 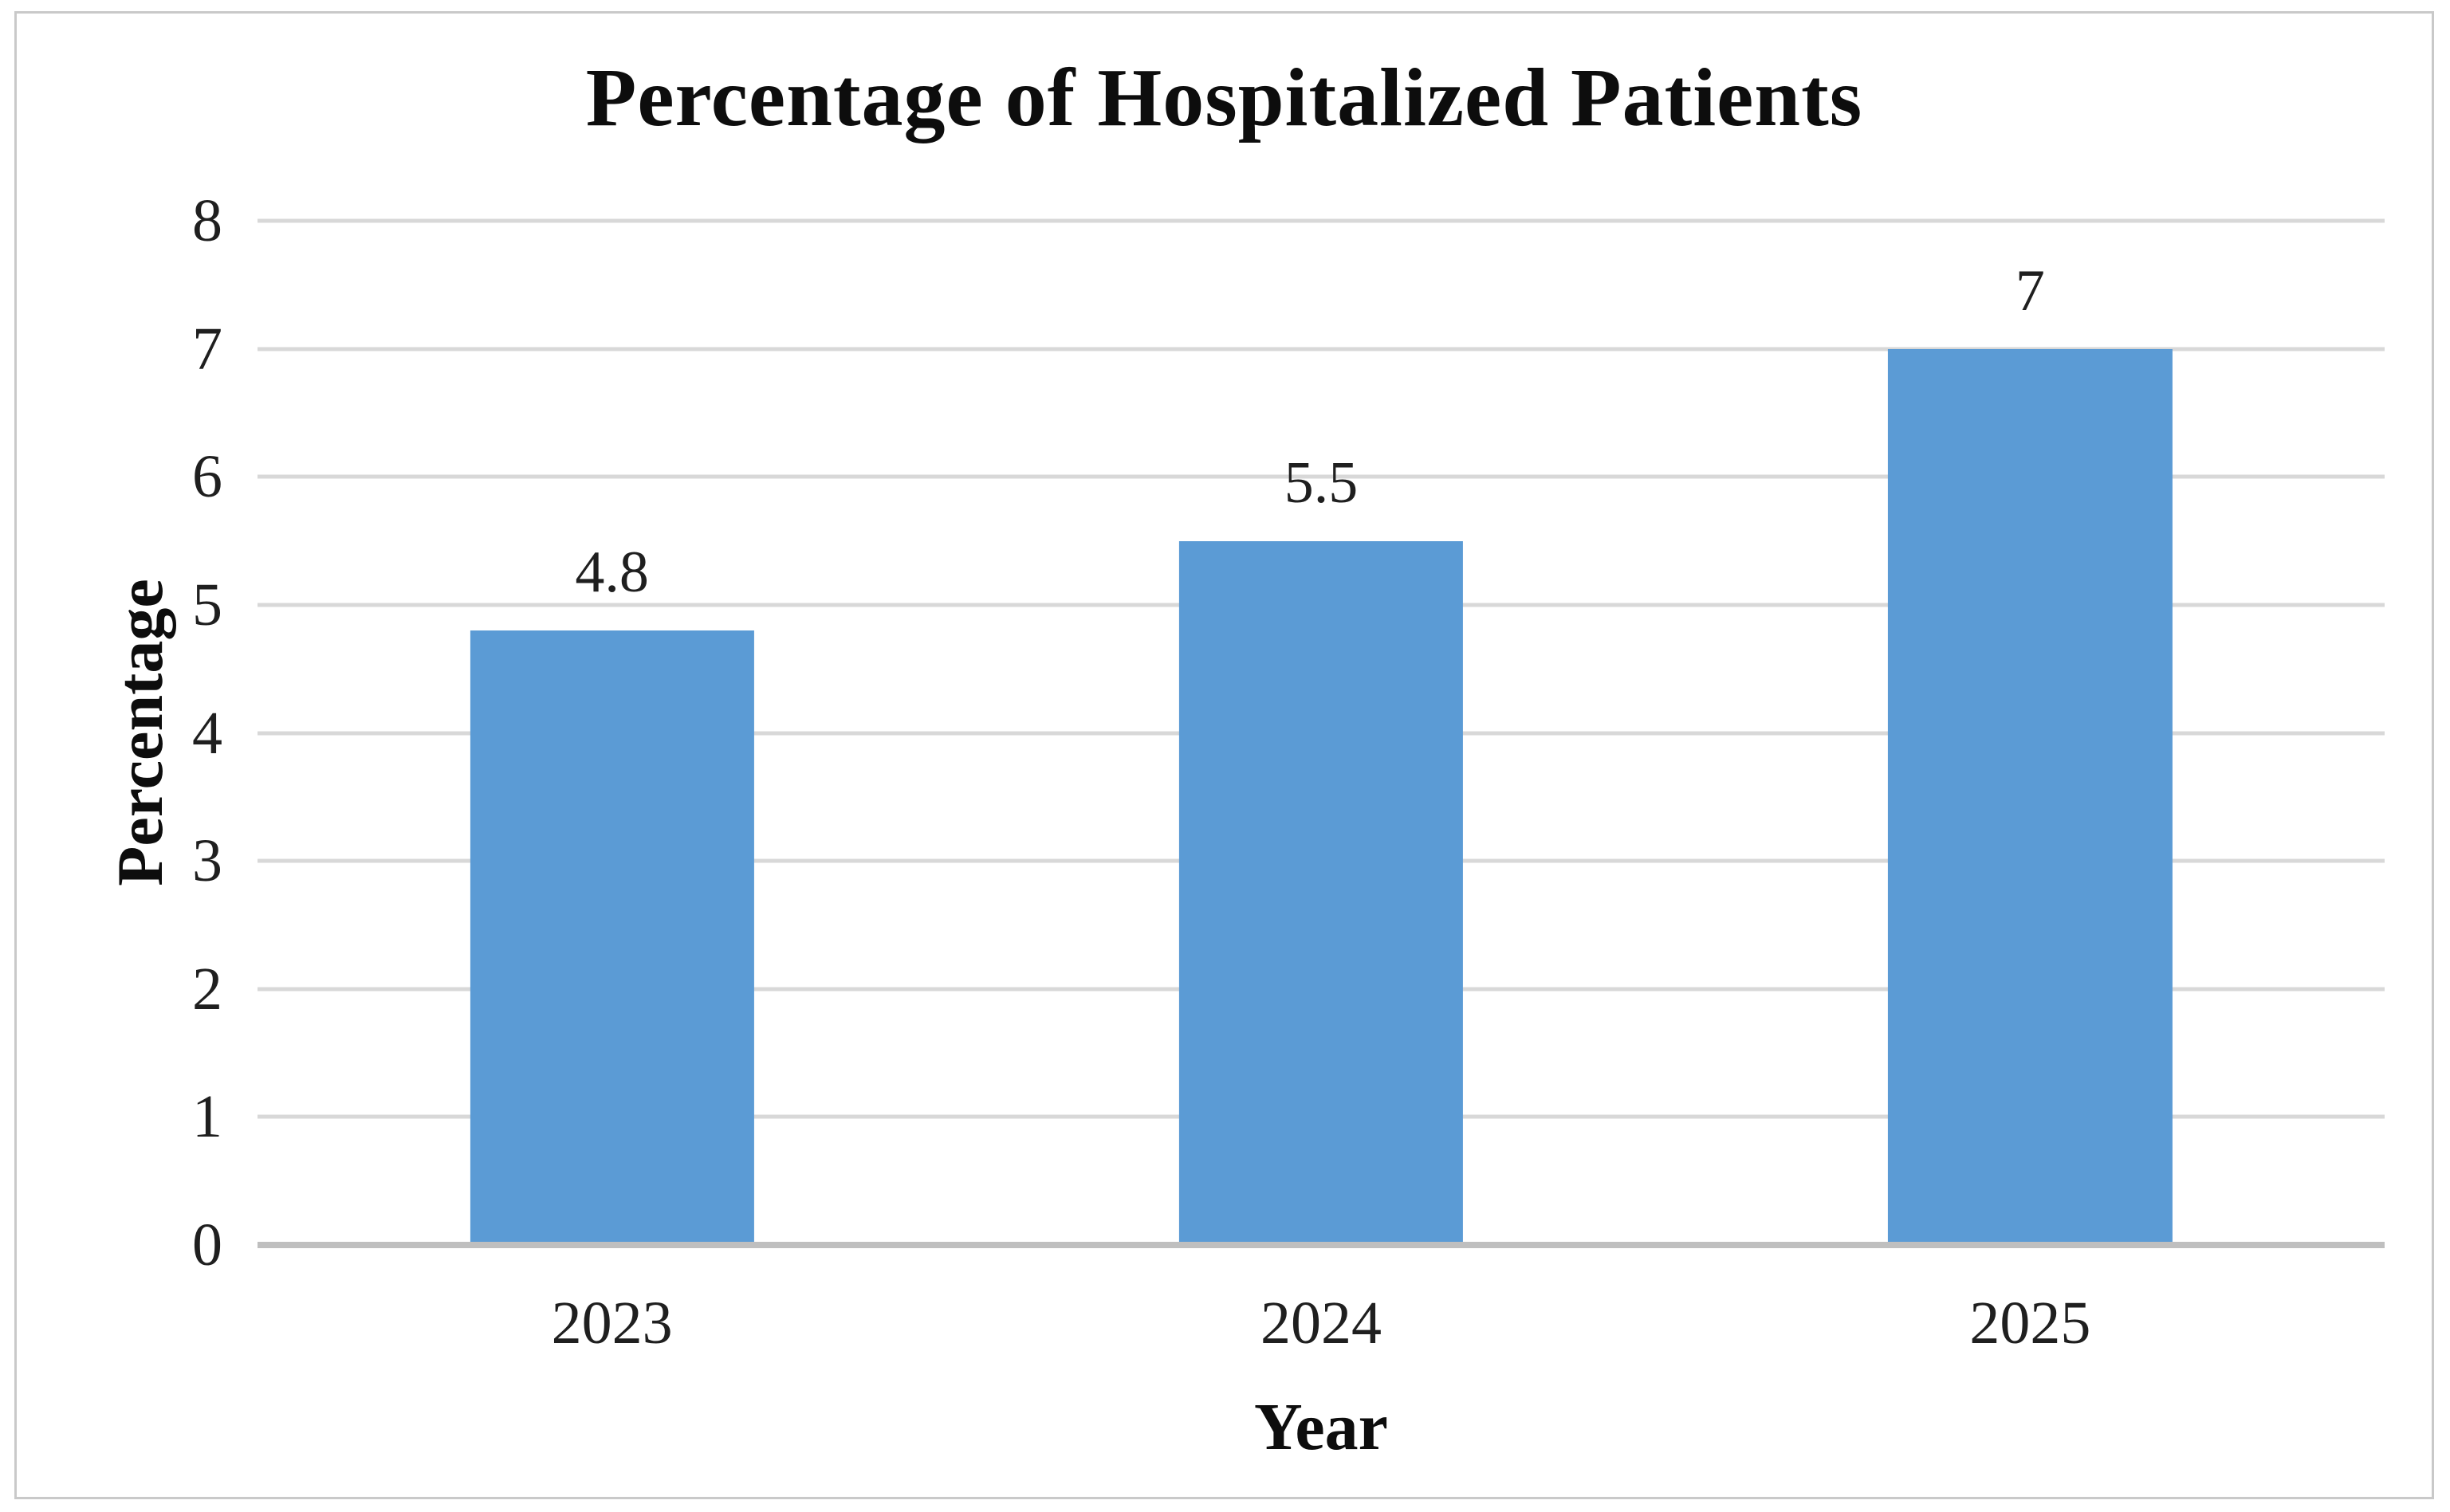 I want to click on x-tick-label: 2023, so click(x=612, y=1323).